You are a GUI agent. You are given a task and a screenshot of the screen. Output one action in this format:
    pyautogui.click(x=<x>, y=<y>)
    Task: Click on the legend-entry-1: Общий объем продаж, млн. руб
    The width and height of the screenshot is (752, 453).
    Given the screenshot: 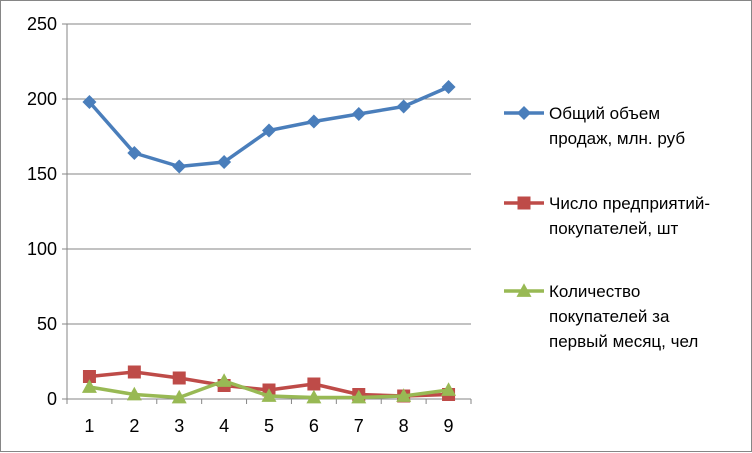 What is the action you would take?
    pyautogui.click(x=594, y=126)
    